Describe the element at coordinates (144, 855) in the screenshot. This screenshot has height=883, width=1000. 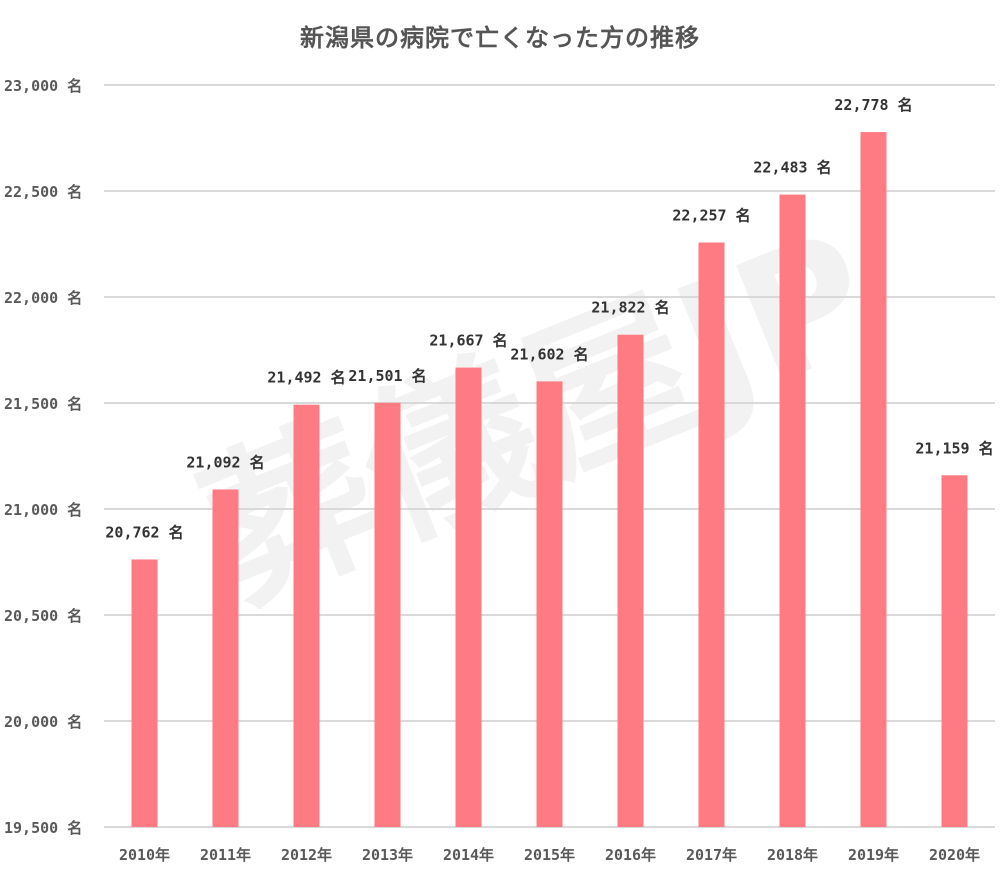
I see `x-tick-label: 2010年` at that location.